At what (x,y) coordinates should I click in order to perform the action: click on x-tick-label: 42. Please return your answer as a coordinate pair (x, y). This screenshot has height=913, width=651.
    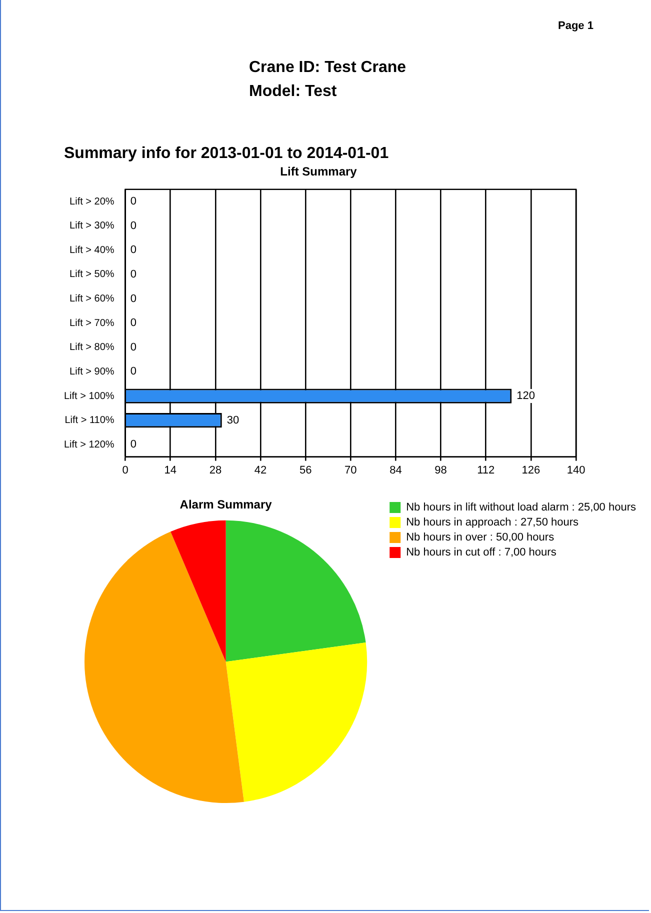
    Looking at the image, I should click on (260, 470).